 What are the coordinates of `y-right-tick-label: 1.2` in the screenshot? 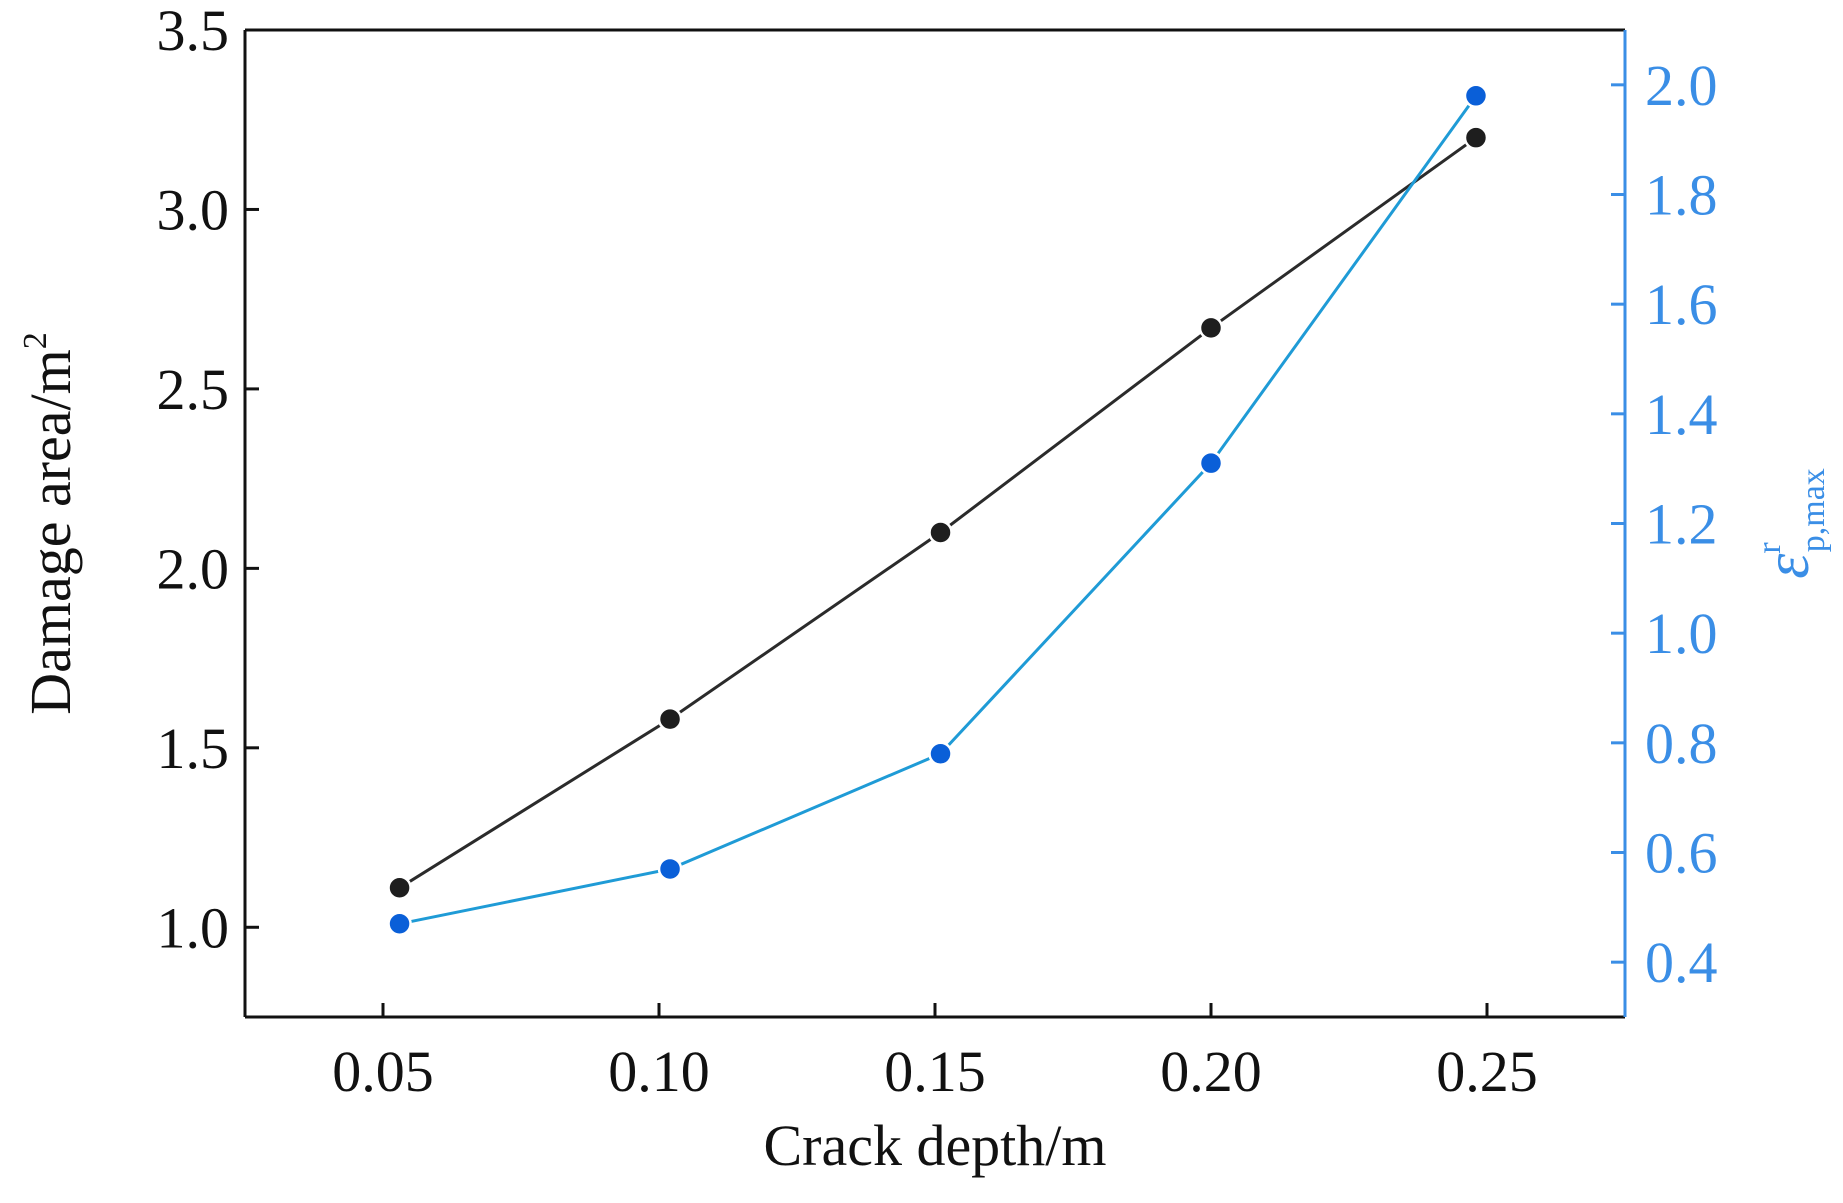 It's located at (1681, 524).